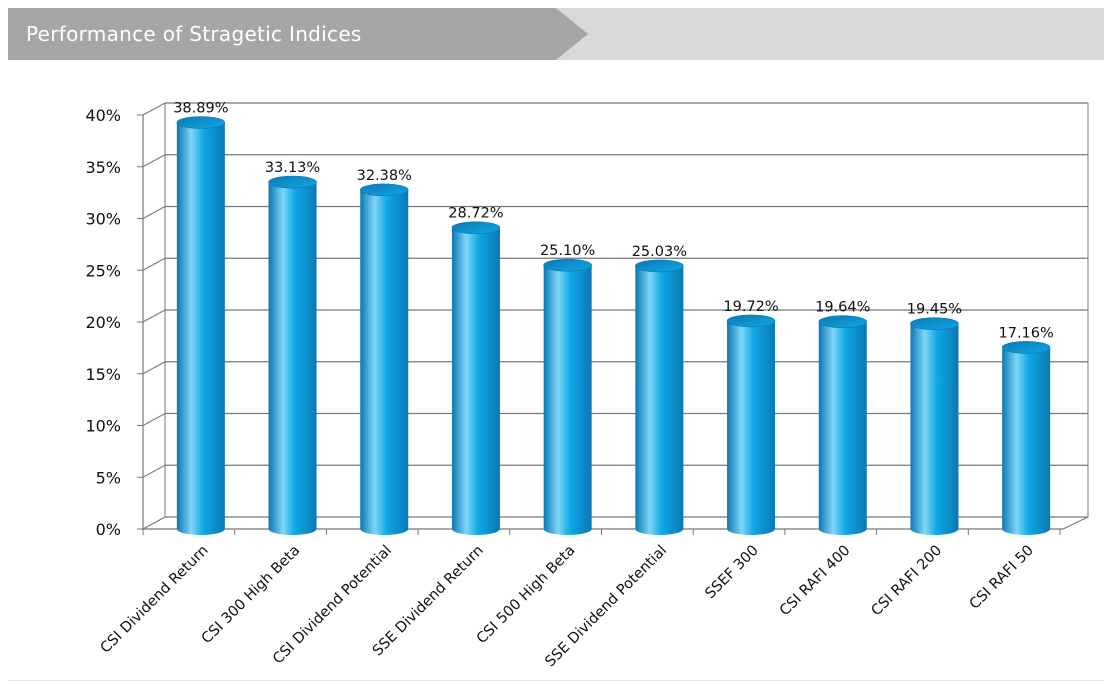 Image resolution: width=1108 pixels, height=685 pixels. Describe the element at coordinates (108, 477) in the screenshot. I see `y-tick-label: 5%` at that location.